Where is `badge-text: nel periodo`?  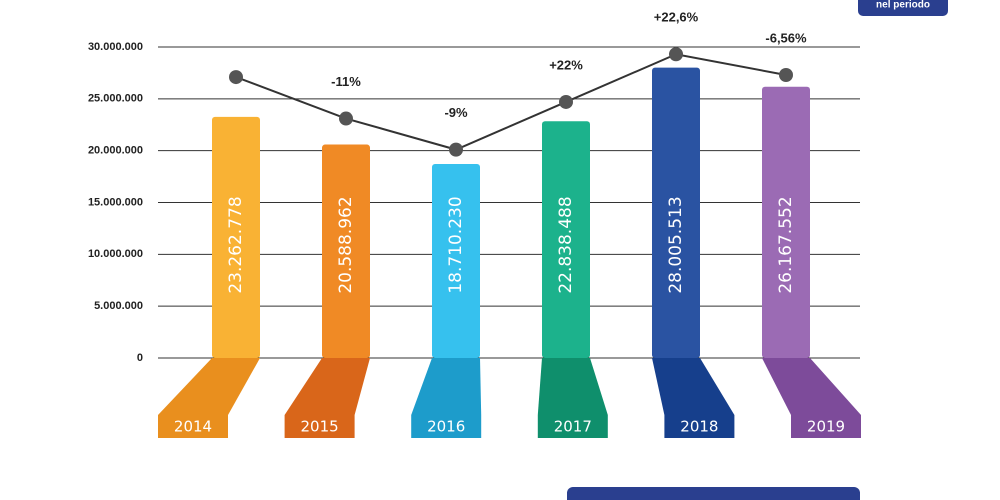
badge-text: nel periodo is located at coordinates (903, 5).